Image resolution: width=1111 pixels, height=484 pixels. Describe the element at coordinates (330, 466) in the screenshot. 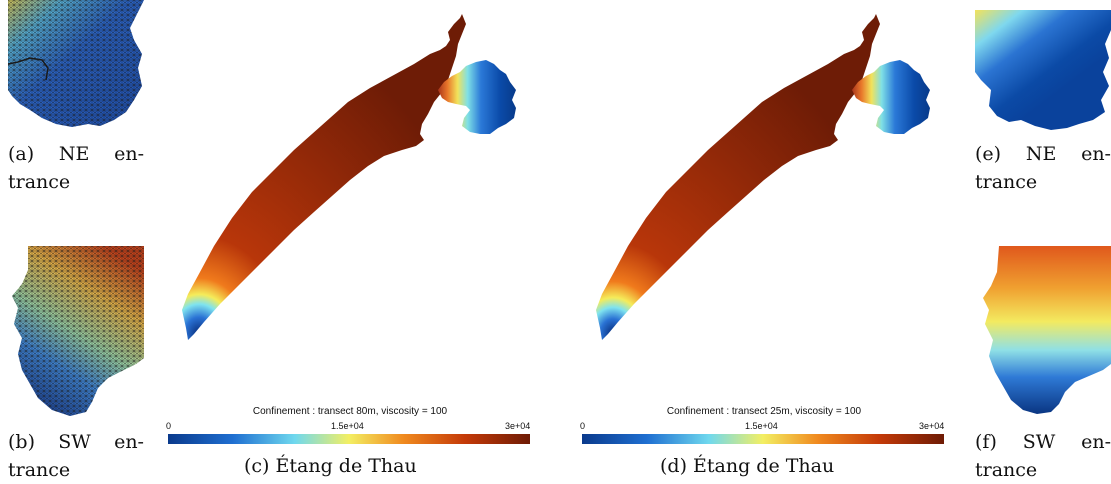

I see `caption-c-text: (c) Étang de Thau` at that location.